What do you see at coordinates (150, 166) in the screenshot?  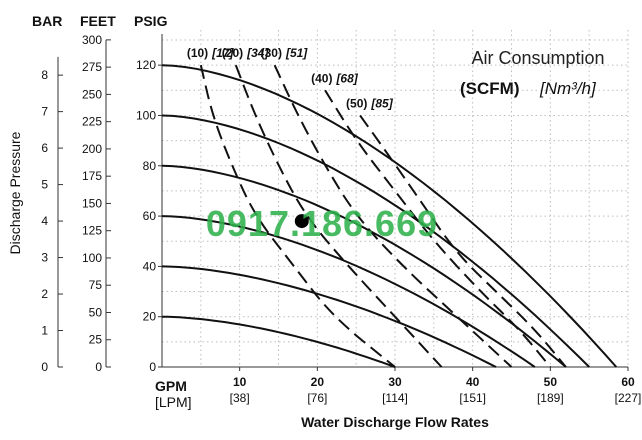 I see `psig-tick-label: 80` at bounding box center [150, 166].